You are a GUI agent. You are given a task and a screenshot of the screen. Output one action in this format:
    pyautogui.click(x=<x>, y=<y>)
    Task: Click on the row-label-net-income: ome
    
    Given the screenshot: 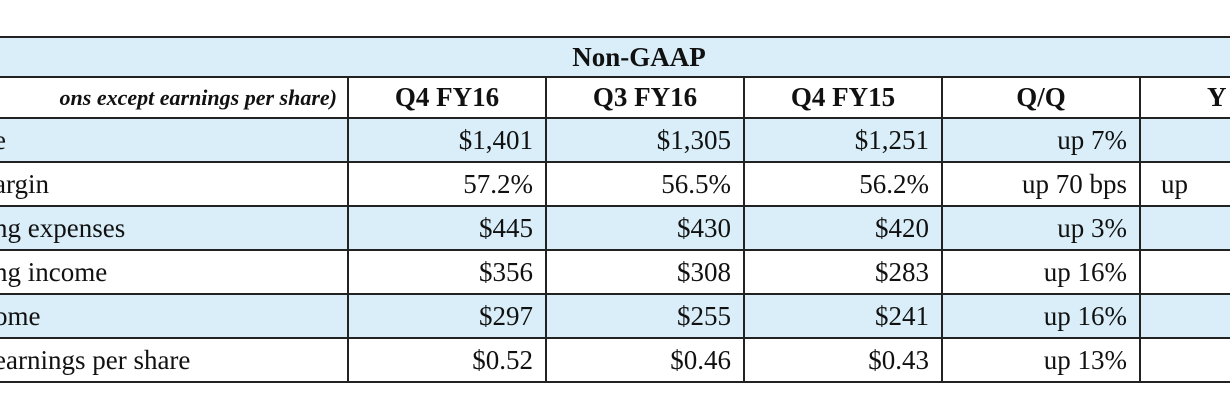 What is the action you would take?
    pyautogui.click(x=174, y=316)
    